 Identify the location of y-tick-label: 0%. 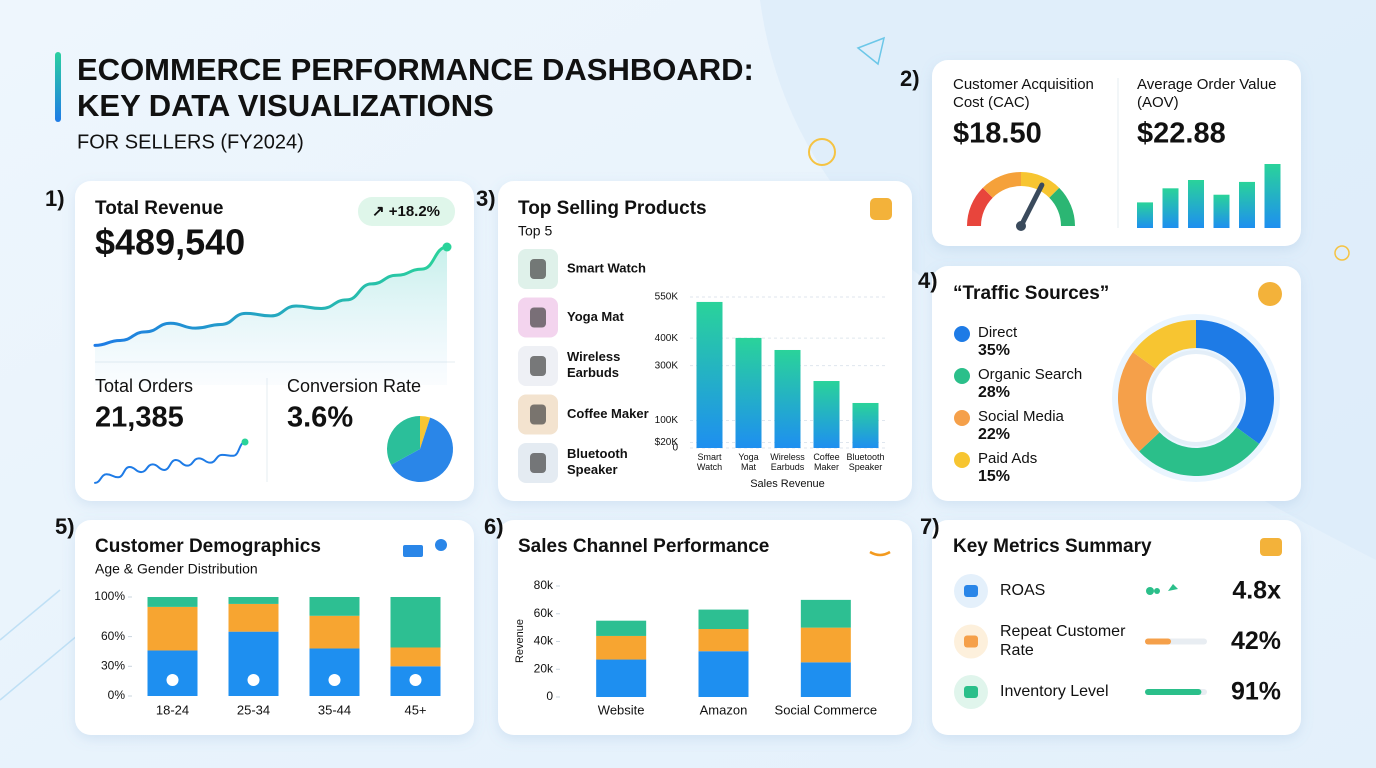
(117, 695).